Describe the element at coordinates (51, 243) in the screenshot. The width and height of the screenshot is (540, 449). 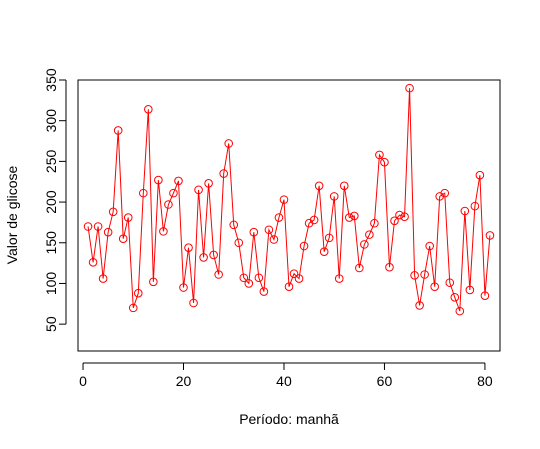
I see `y-tick-label: 150` at that location.